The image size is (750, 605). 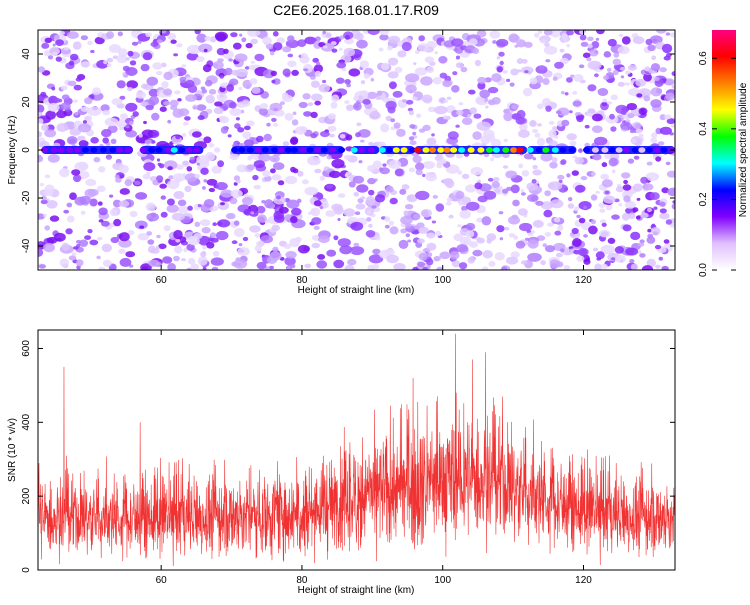 What do you see at coordinates (302, 280) in the screenshot?
I see `tick-label: 80` at bounding box center [302, 280].